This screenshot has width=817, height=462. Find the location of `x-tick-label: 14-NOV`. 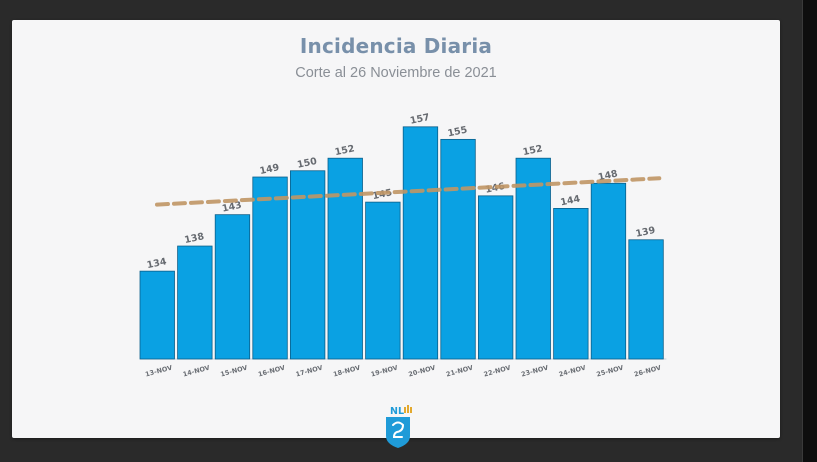

x-tick-label: 14-NOV is located at coordinates (196, 371).